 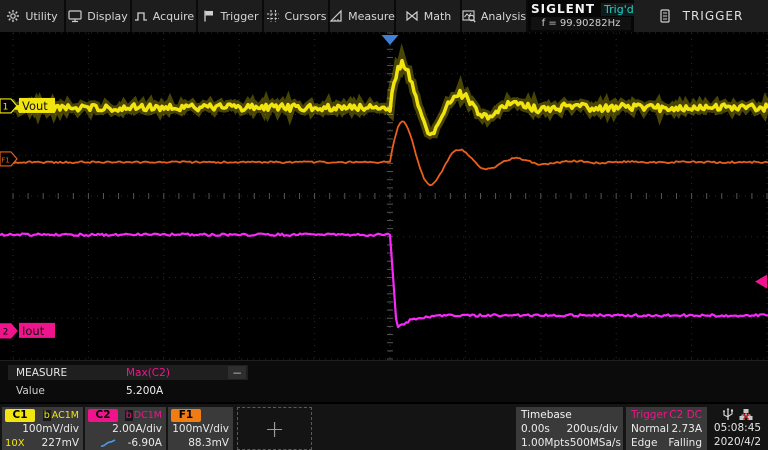 I want to click on trigger-panel: Trigger C2 DC Normal 2.73A Edge Falling, so click(x=666, y=428).